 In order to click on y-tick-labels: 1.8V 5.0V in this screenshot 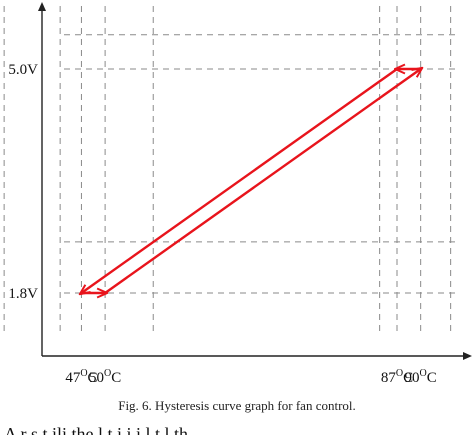, I will do `click(23, 182)`.